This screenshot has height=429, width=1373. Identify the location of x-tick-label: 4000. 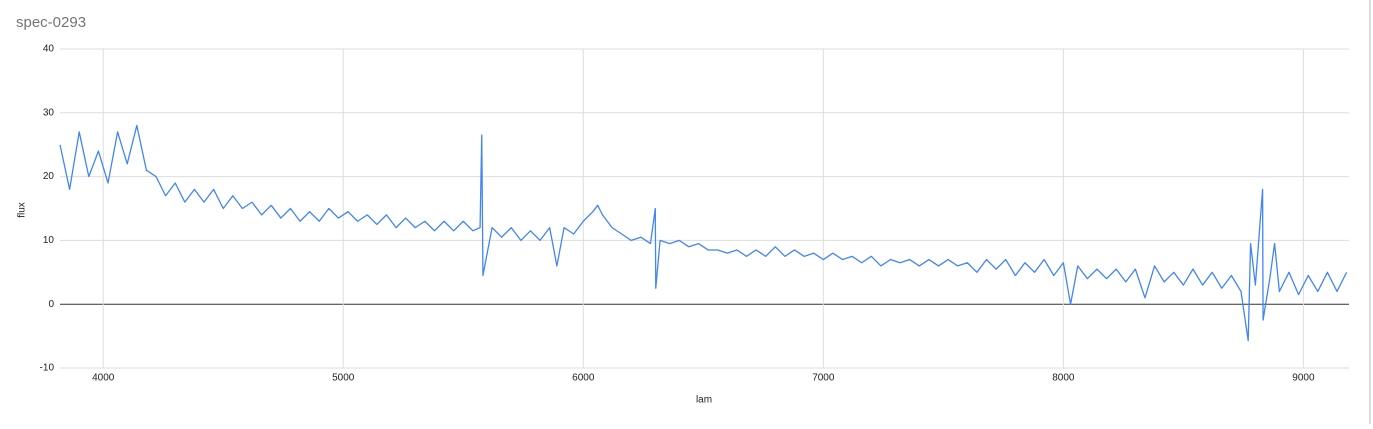
(103, 378).